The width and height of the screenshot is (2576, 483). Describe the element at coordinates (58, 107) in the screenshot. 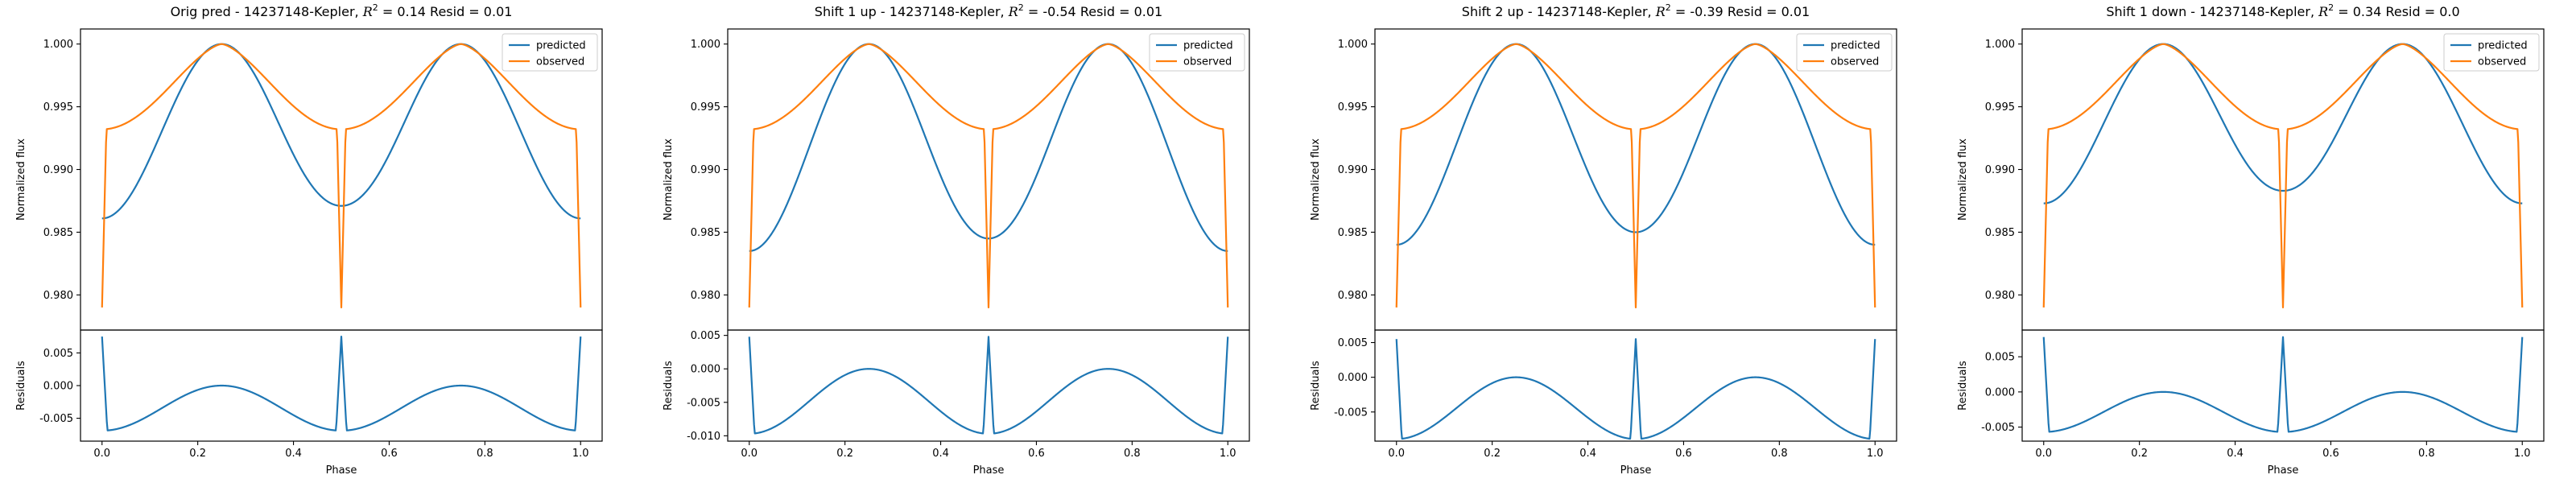

I see `y-tick-label: 0.995` at that location.